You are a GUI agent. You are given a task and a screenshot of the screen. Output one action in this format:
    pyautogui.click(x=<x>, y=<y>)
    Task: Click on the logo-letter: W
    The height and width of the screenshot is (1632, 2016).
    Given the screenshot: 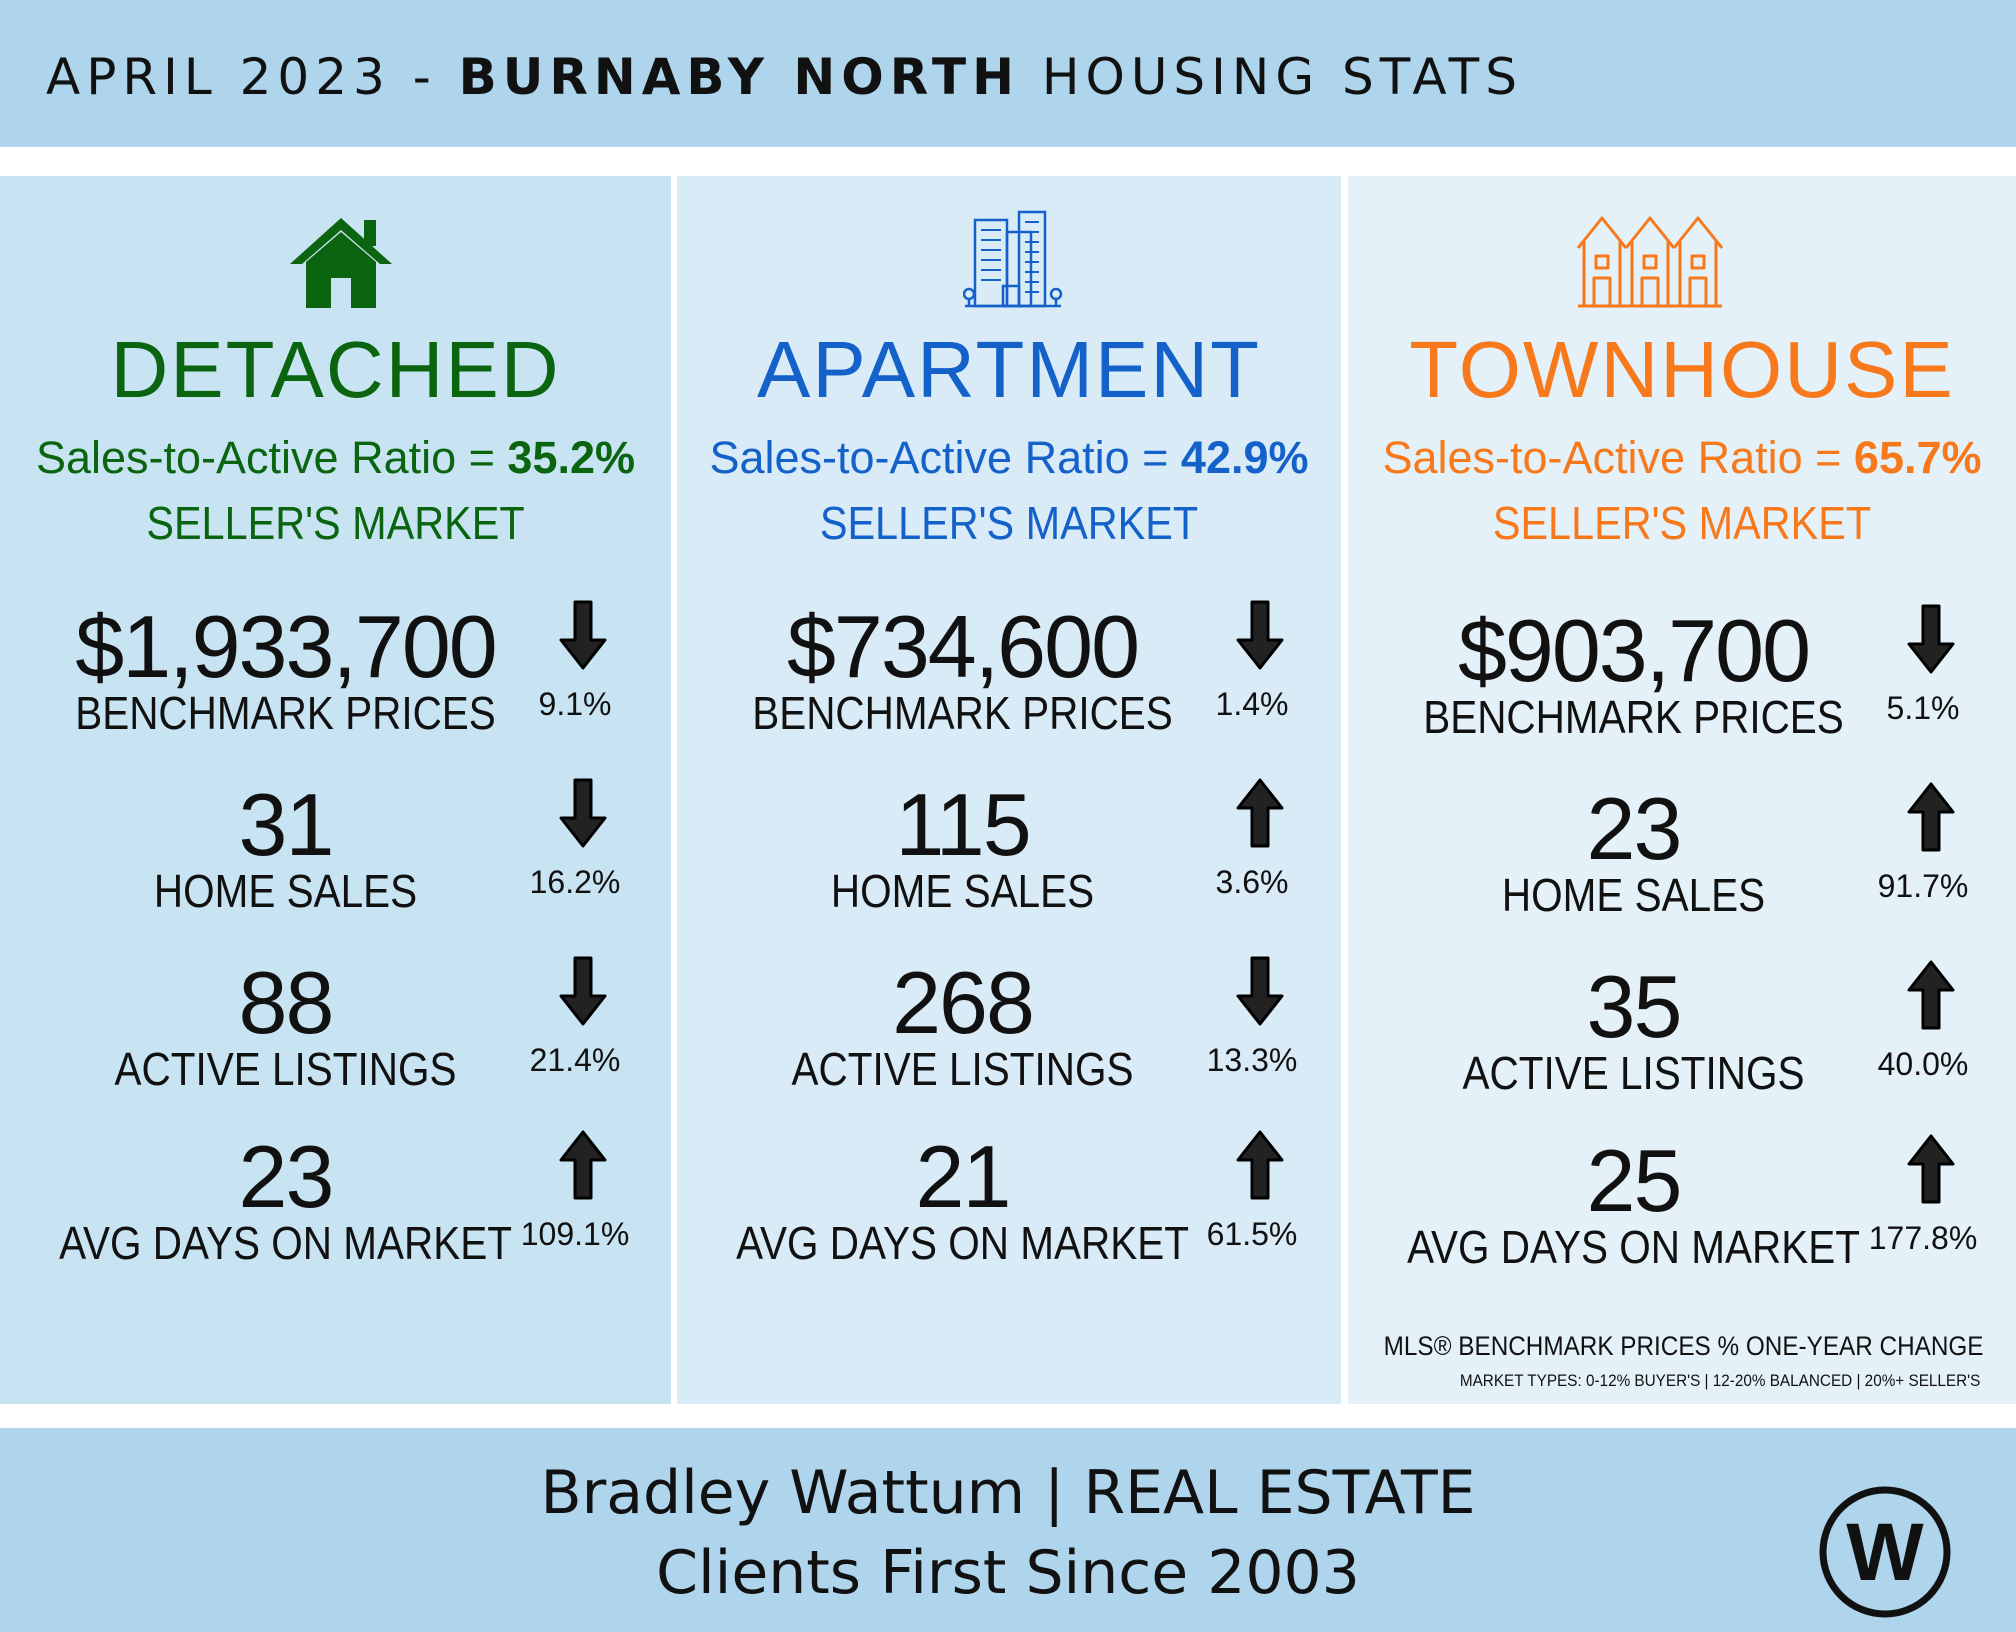 What is the action you would take?
    pyautogui.click(x=1885, y=1552)
    